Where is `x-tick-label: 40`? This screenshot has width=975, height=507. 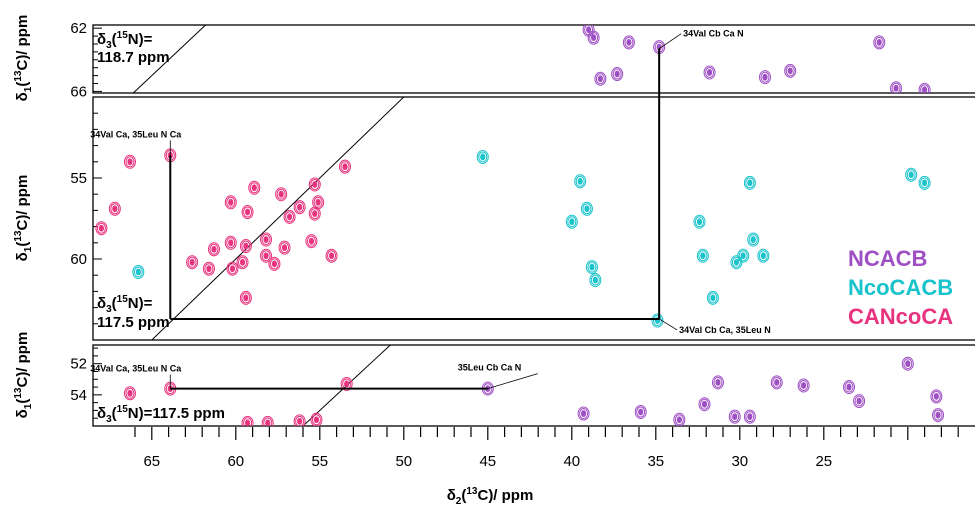
x-tick-label: 40 is located at coordinates (571, 461).